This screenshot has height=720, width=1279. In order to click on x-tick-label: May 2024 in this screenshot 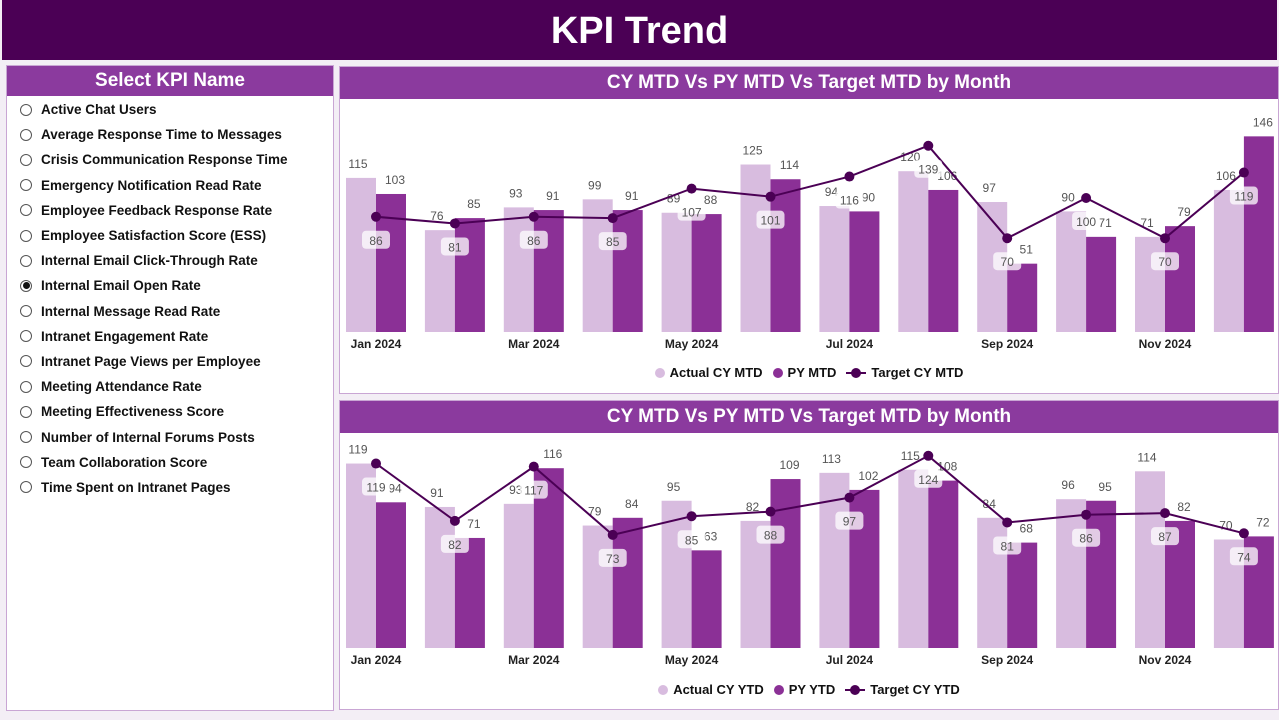, I will do `click(692, 660)`.